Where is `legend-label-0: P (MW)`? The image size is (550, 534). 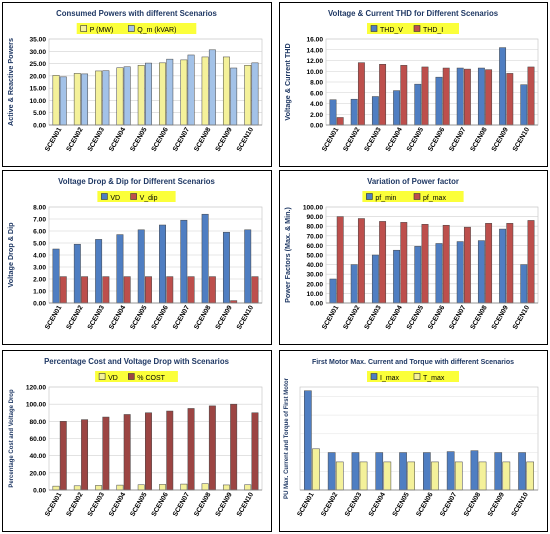 legend-label-0: P (MW) is located at coordinates (102, 30).